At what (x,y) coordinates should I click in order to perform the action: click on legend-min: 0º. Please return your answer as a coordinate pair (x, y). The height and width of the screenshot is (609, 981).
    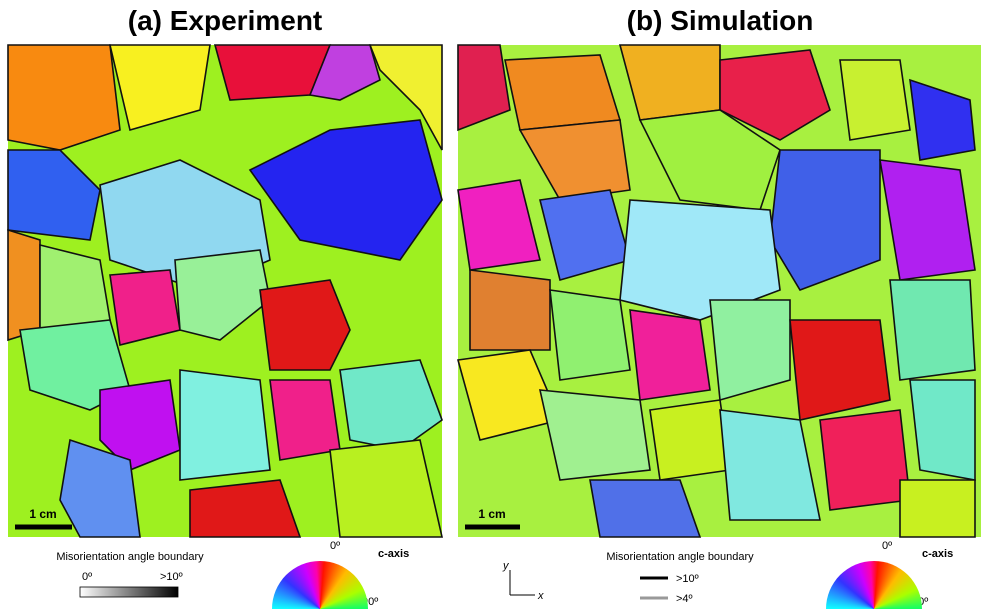
    Looking at the image, I should click on (87, 577).